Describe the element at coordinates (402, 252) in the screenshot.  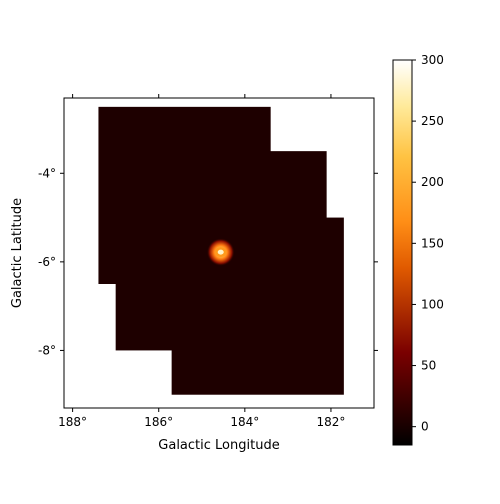
I see `colorbar` at that location.